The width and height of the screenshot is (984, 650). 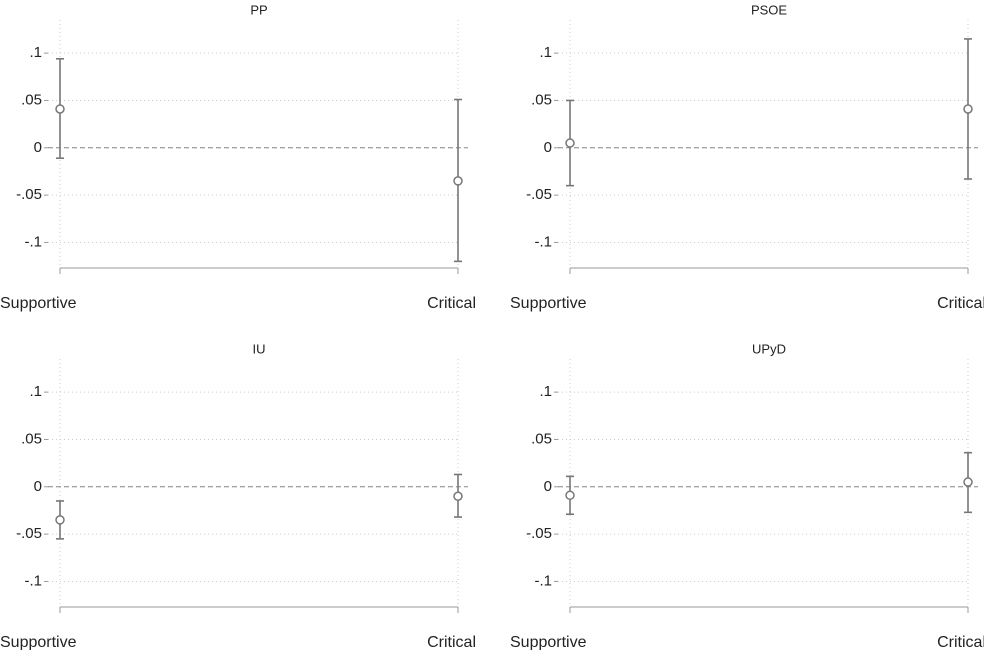 I want to click on panel-title: PSOE, so click(x=769, y=9).